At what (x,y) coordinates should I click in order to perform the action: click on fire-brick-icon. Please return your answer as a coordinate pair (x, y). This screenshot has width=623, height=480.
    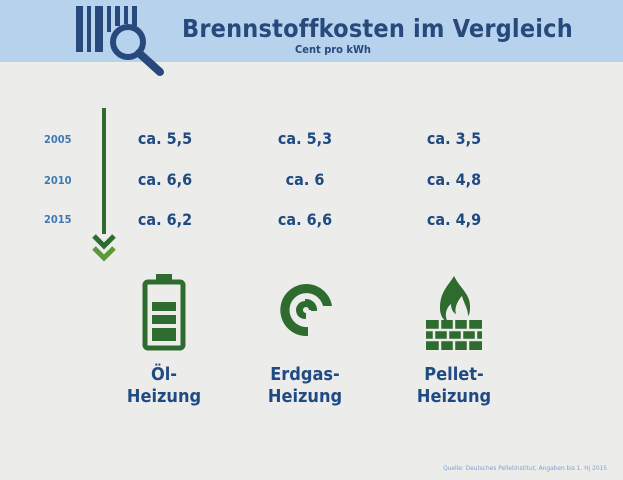
    Looking at the image, I should click on (454, 313).